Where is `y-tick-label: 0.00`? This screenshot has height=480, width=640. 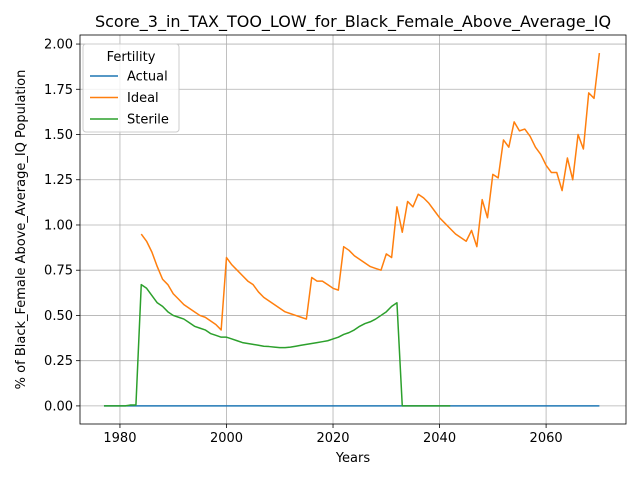
y-tick-label: 0.00 is located at coordinates (58, 406).